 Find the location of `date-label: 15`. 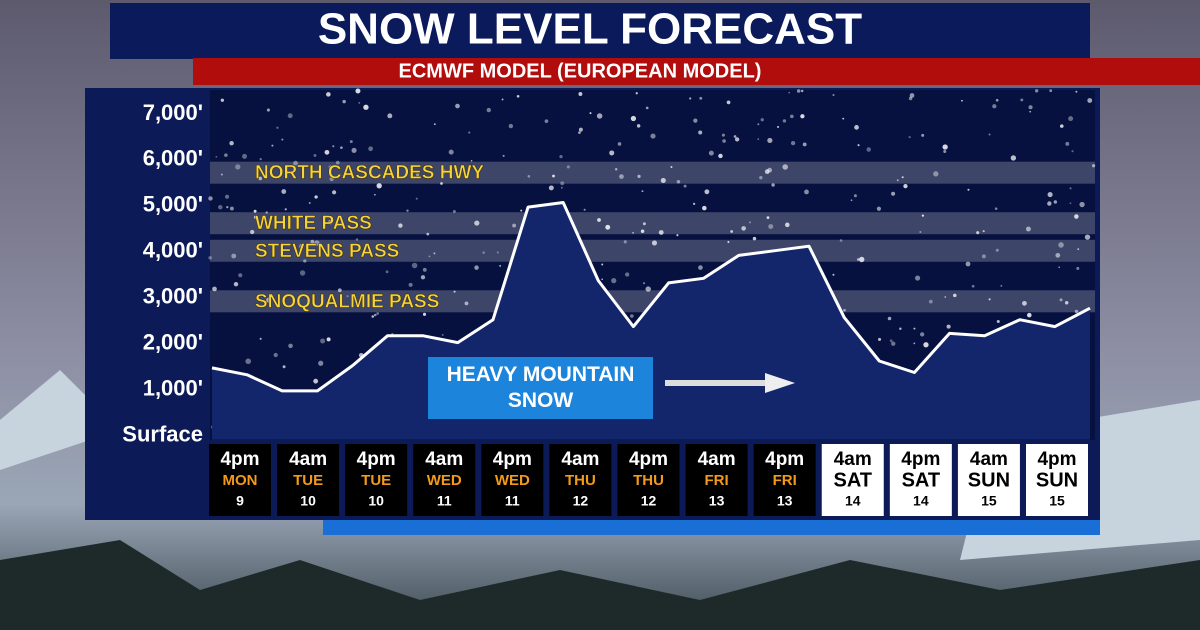

date-label: 15 is located at coordinates (1057, 501).